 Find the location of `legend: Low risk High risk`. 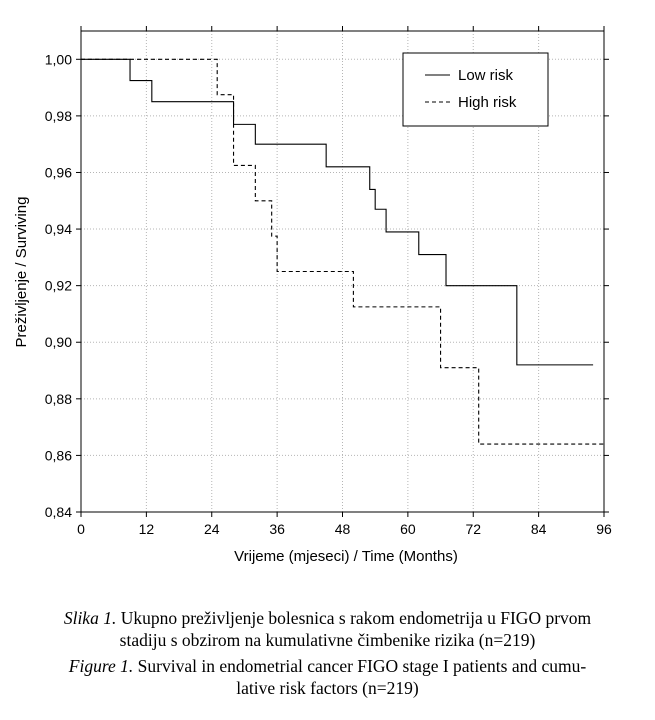

legend: Low risk High risk is located at coordinates (475, 89).